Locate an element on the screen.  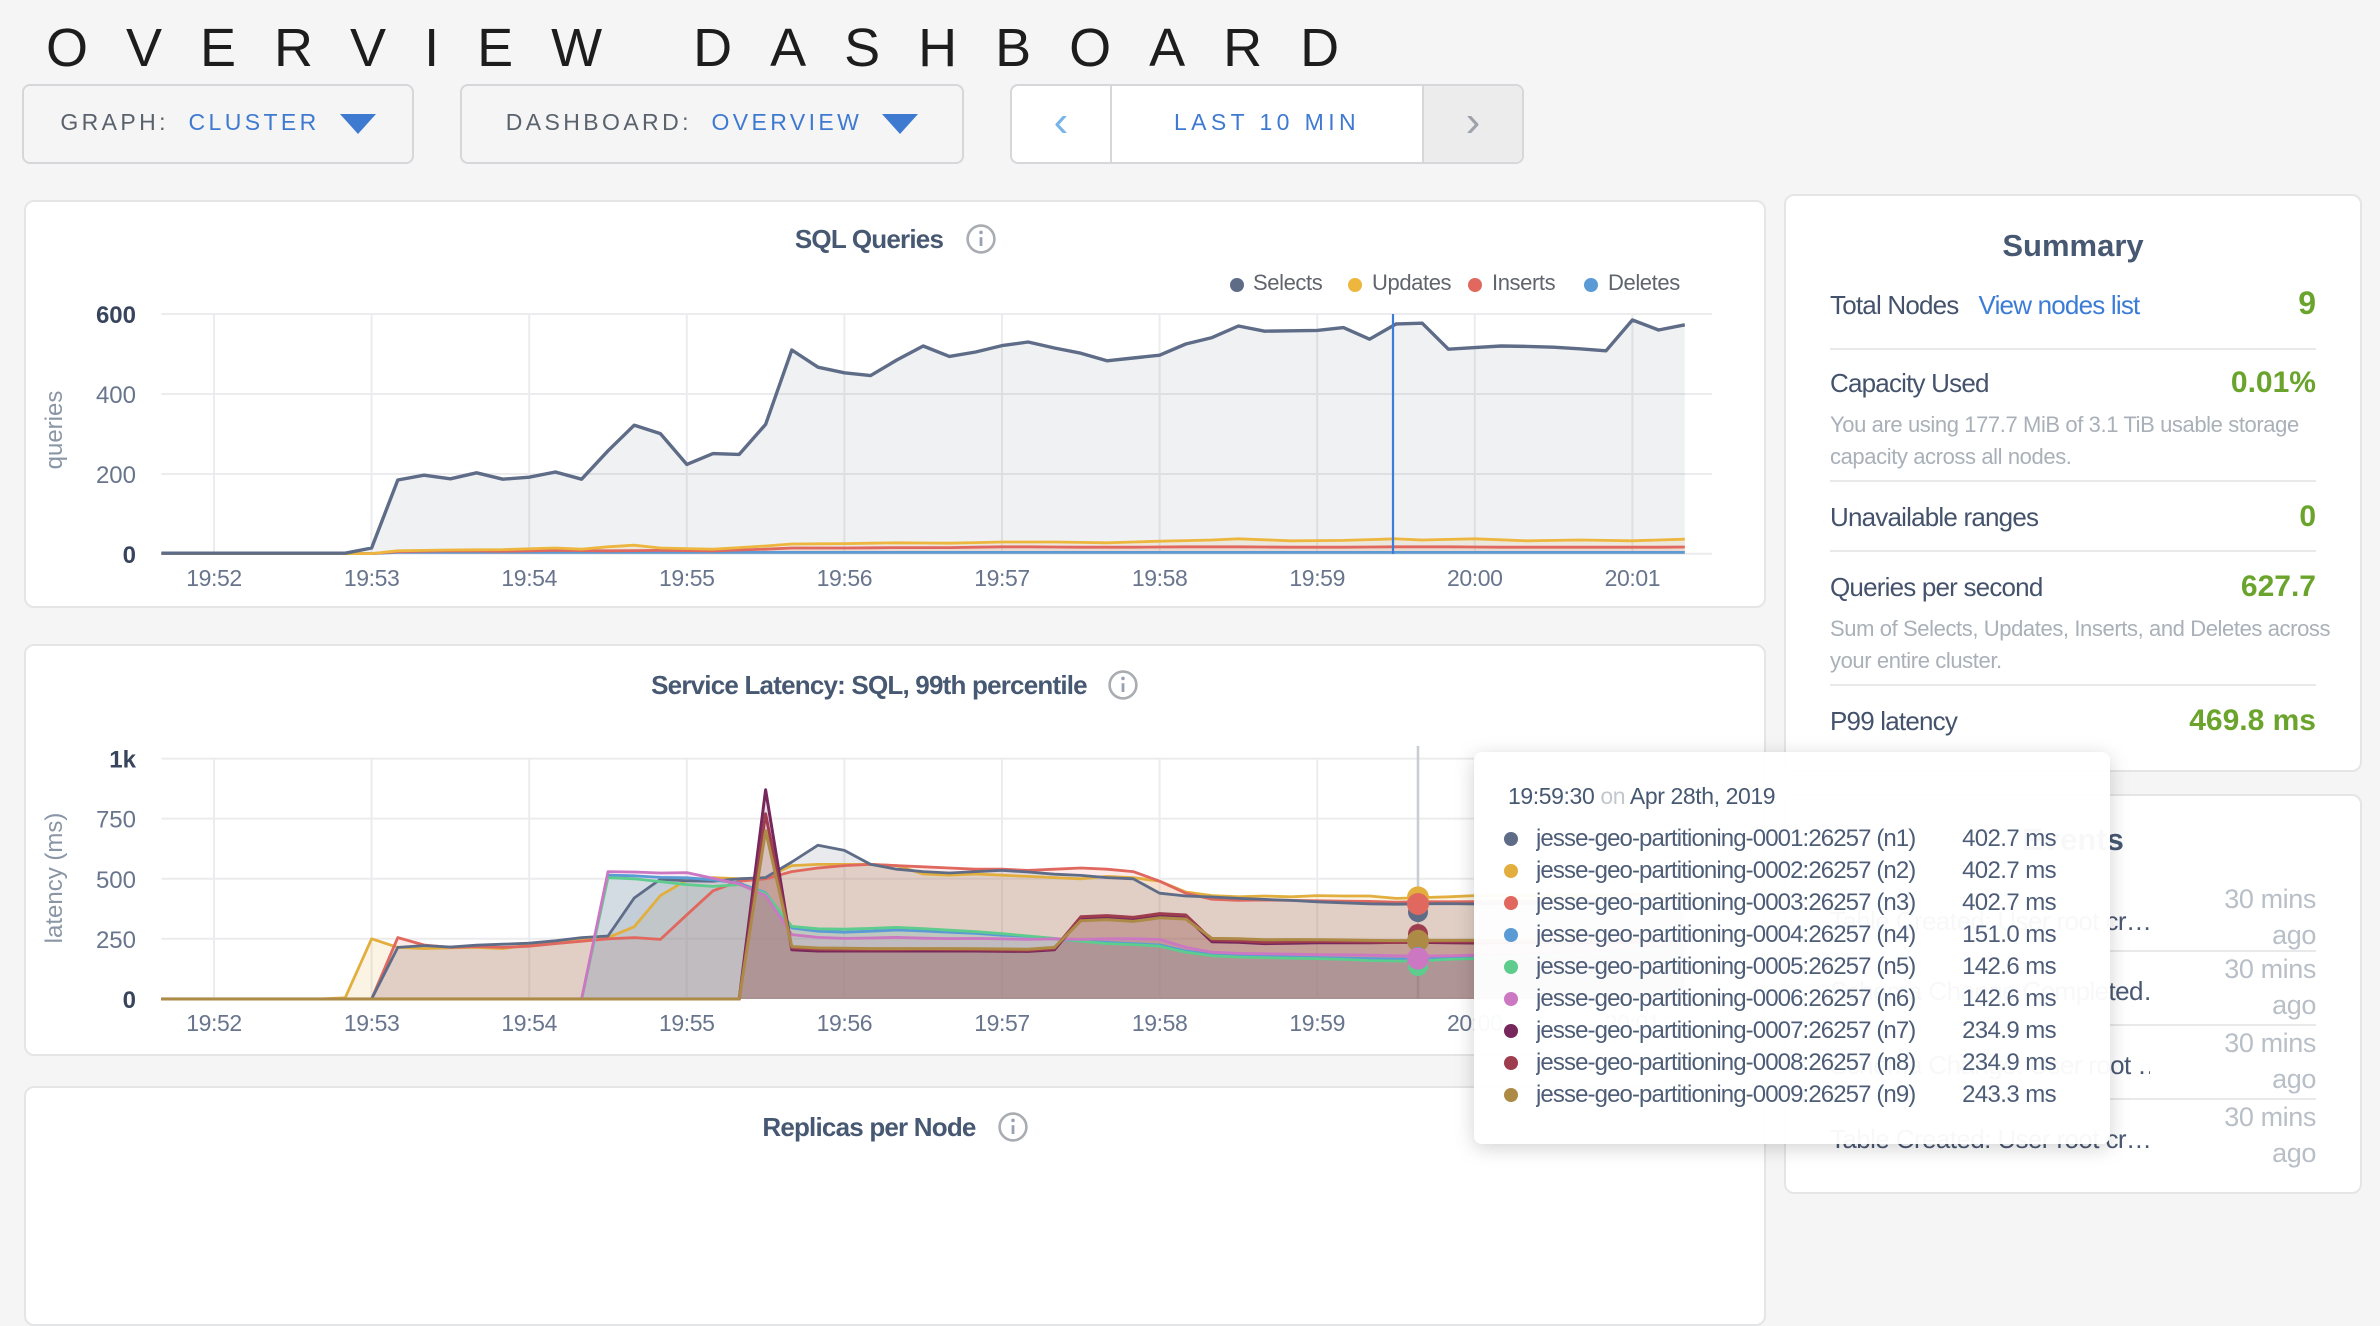
svg-text: 200 is located at coordinates (116, 475).